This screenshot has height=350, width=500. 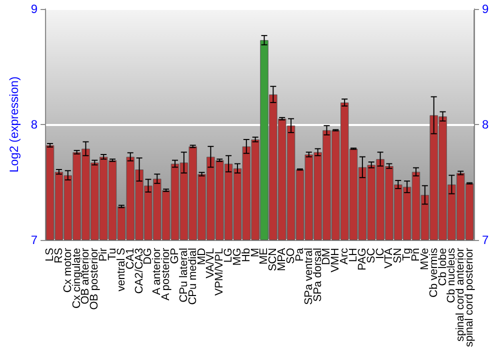 I want to click on x-tick-label: spinal cord posterior, so click(x=470, y=298).